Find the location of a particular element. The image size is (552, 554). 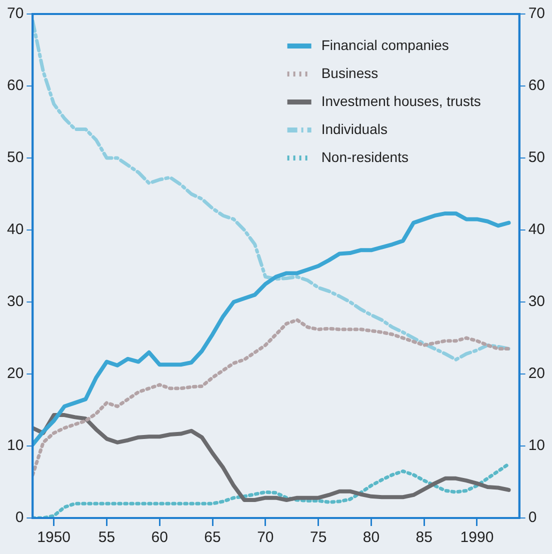

y2-tick-label: 10 is located at coordinates (537, 445).